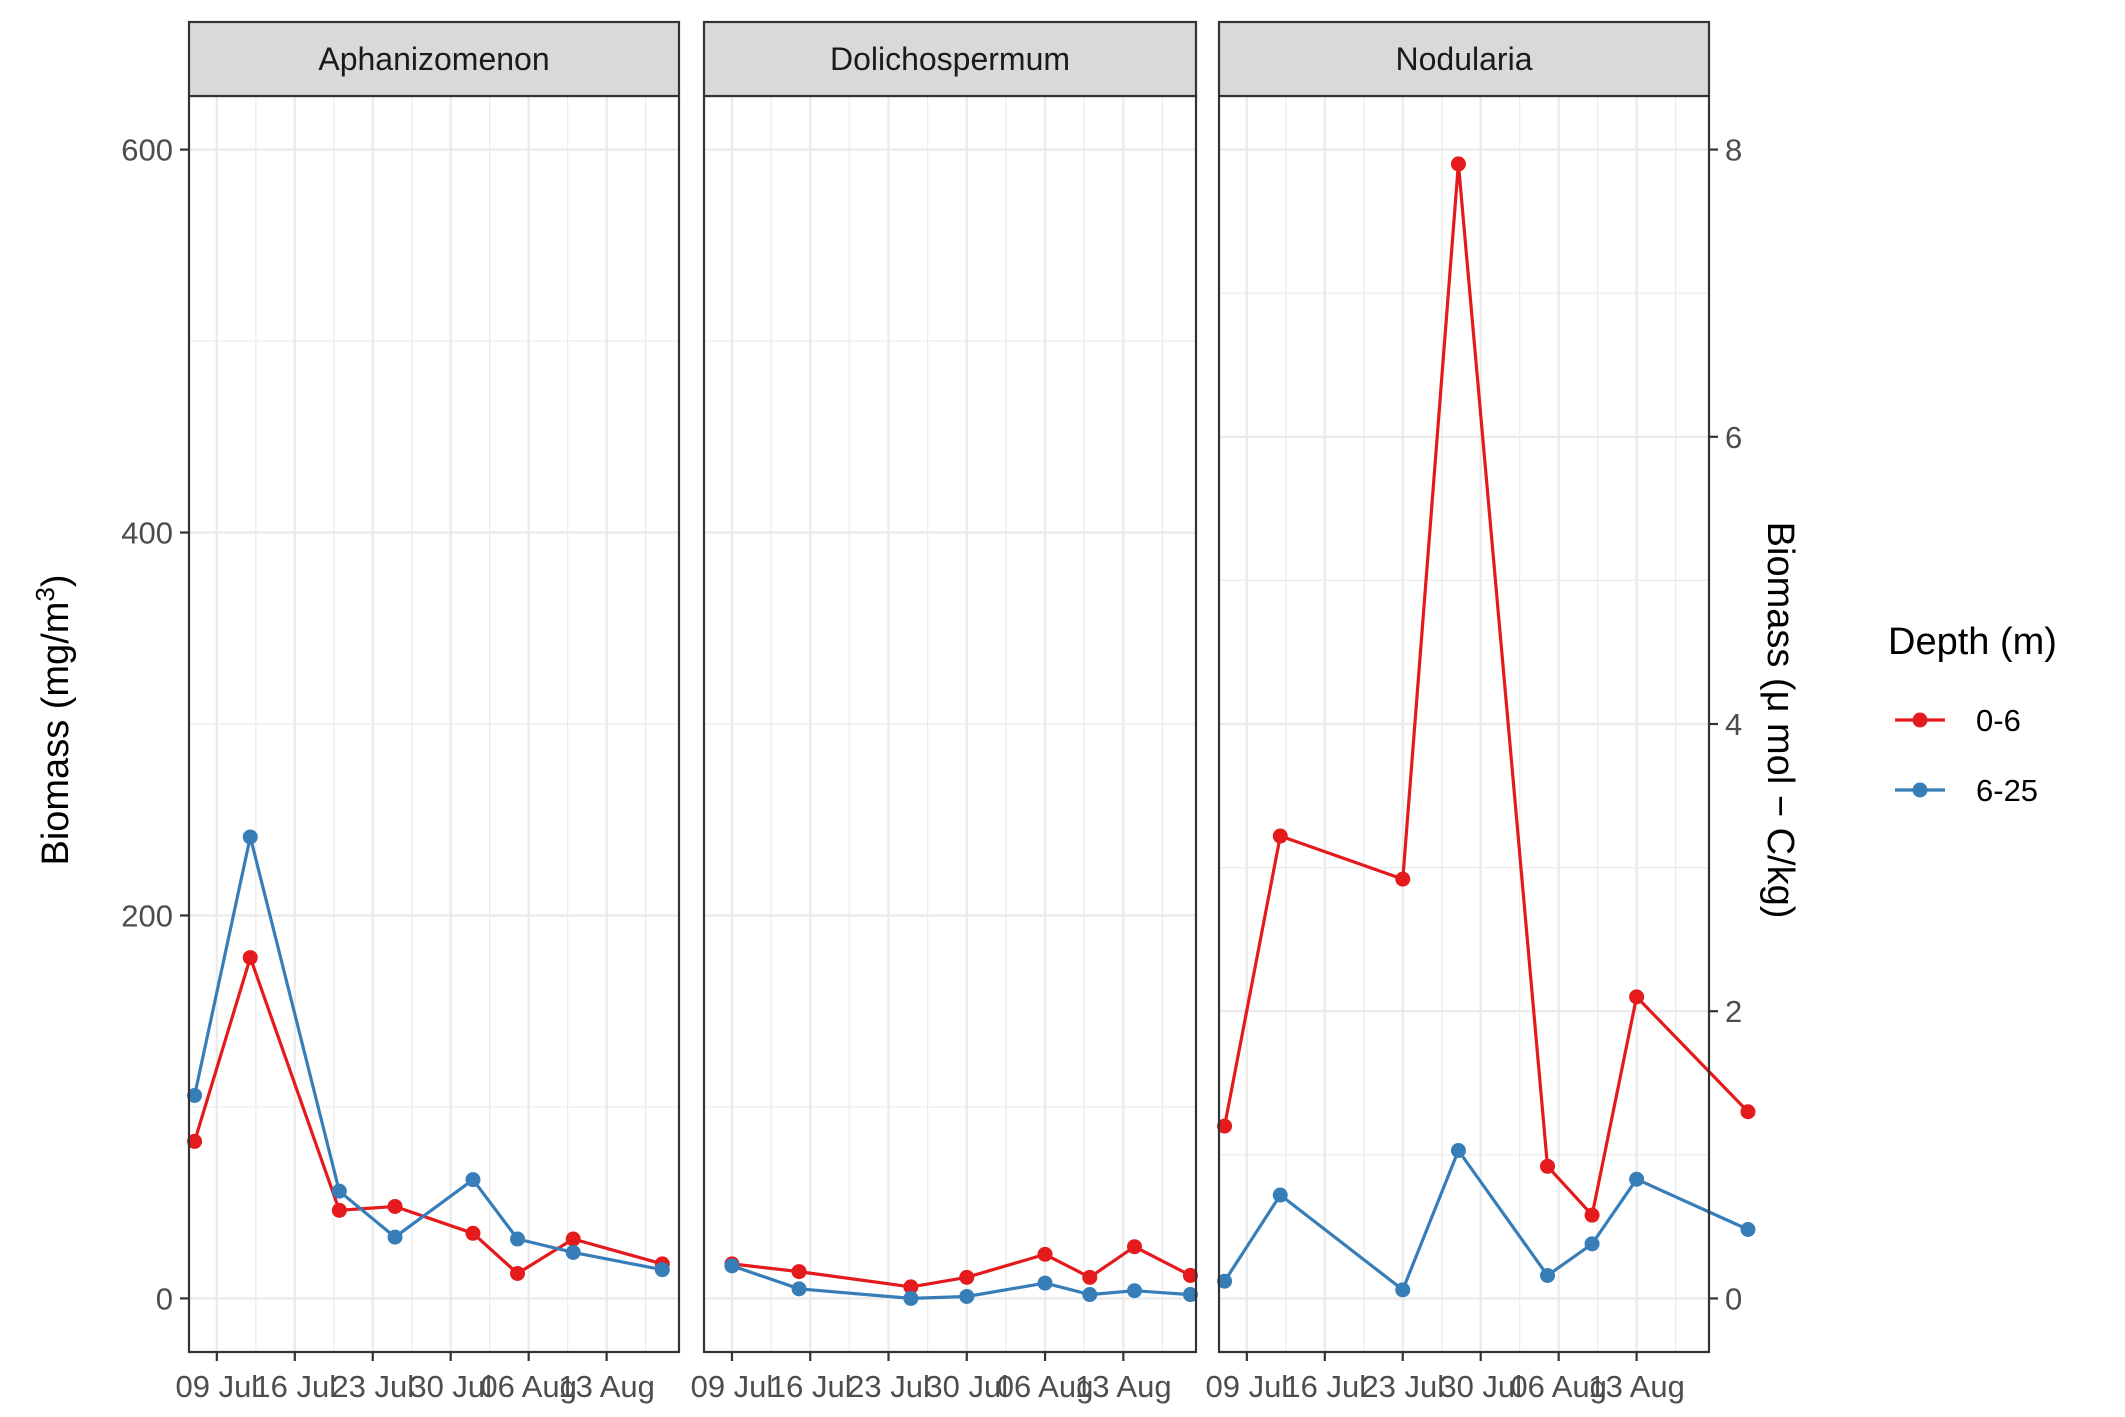 This screenshot has height=1417, width=2125. What do you see at coordinates (164, 1298) in the screenshot?
I see `y-tick-label-left: 0` at bounding box center [164, 1298].